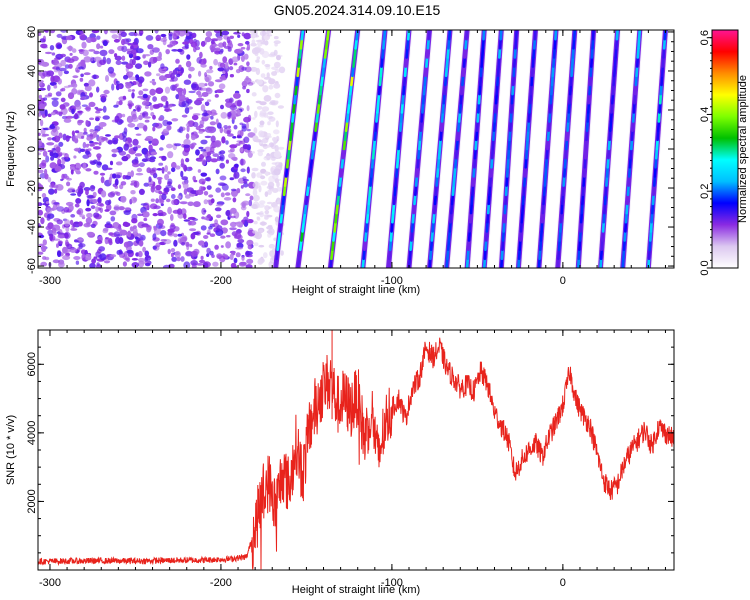 The width and height of the screenshot is (750, 600). Describe the element at coordinates (32, 266) in the screenshot. I see `spectrogram-ytick-label: -60` at that location.